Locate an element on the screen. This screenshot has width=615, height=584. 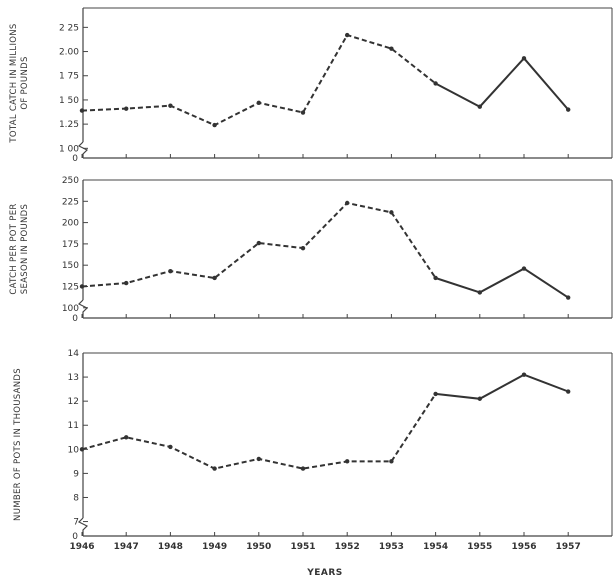
x-tick-label: 1947 is located at coordinates (126, 547).